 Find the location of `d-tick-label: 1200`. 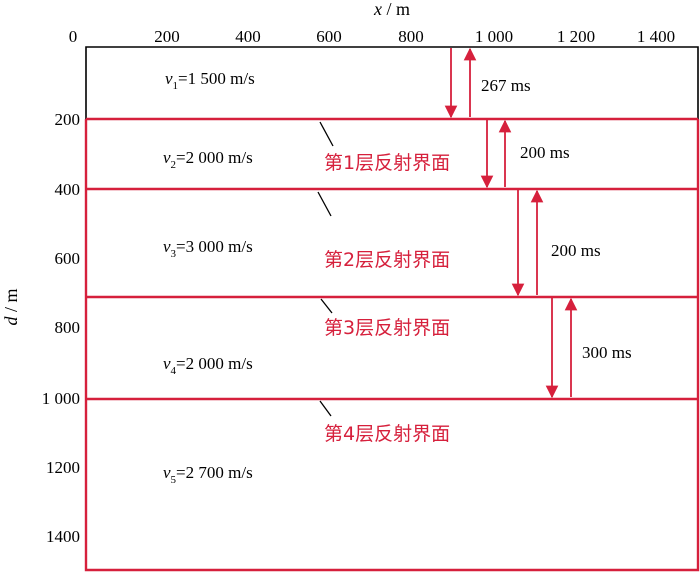

d-tick-label: 1200 is located at coordinates (63, 467).